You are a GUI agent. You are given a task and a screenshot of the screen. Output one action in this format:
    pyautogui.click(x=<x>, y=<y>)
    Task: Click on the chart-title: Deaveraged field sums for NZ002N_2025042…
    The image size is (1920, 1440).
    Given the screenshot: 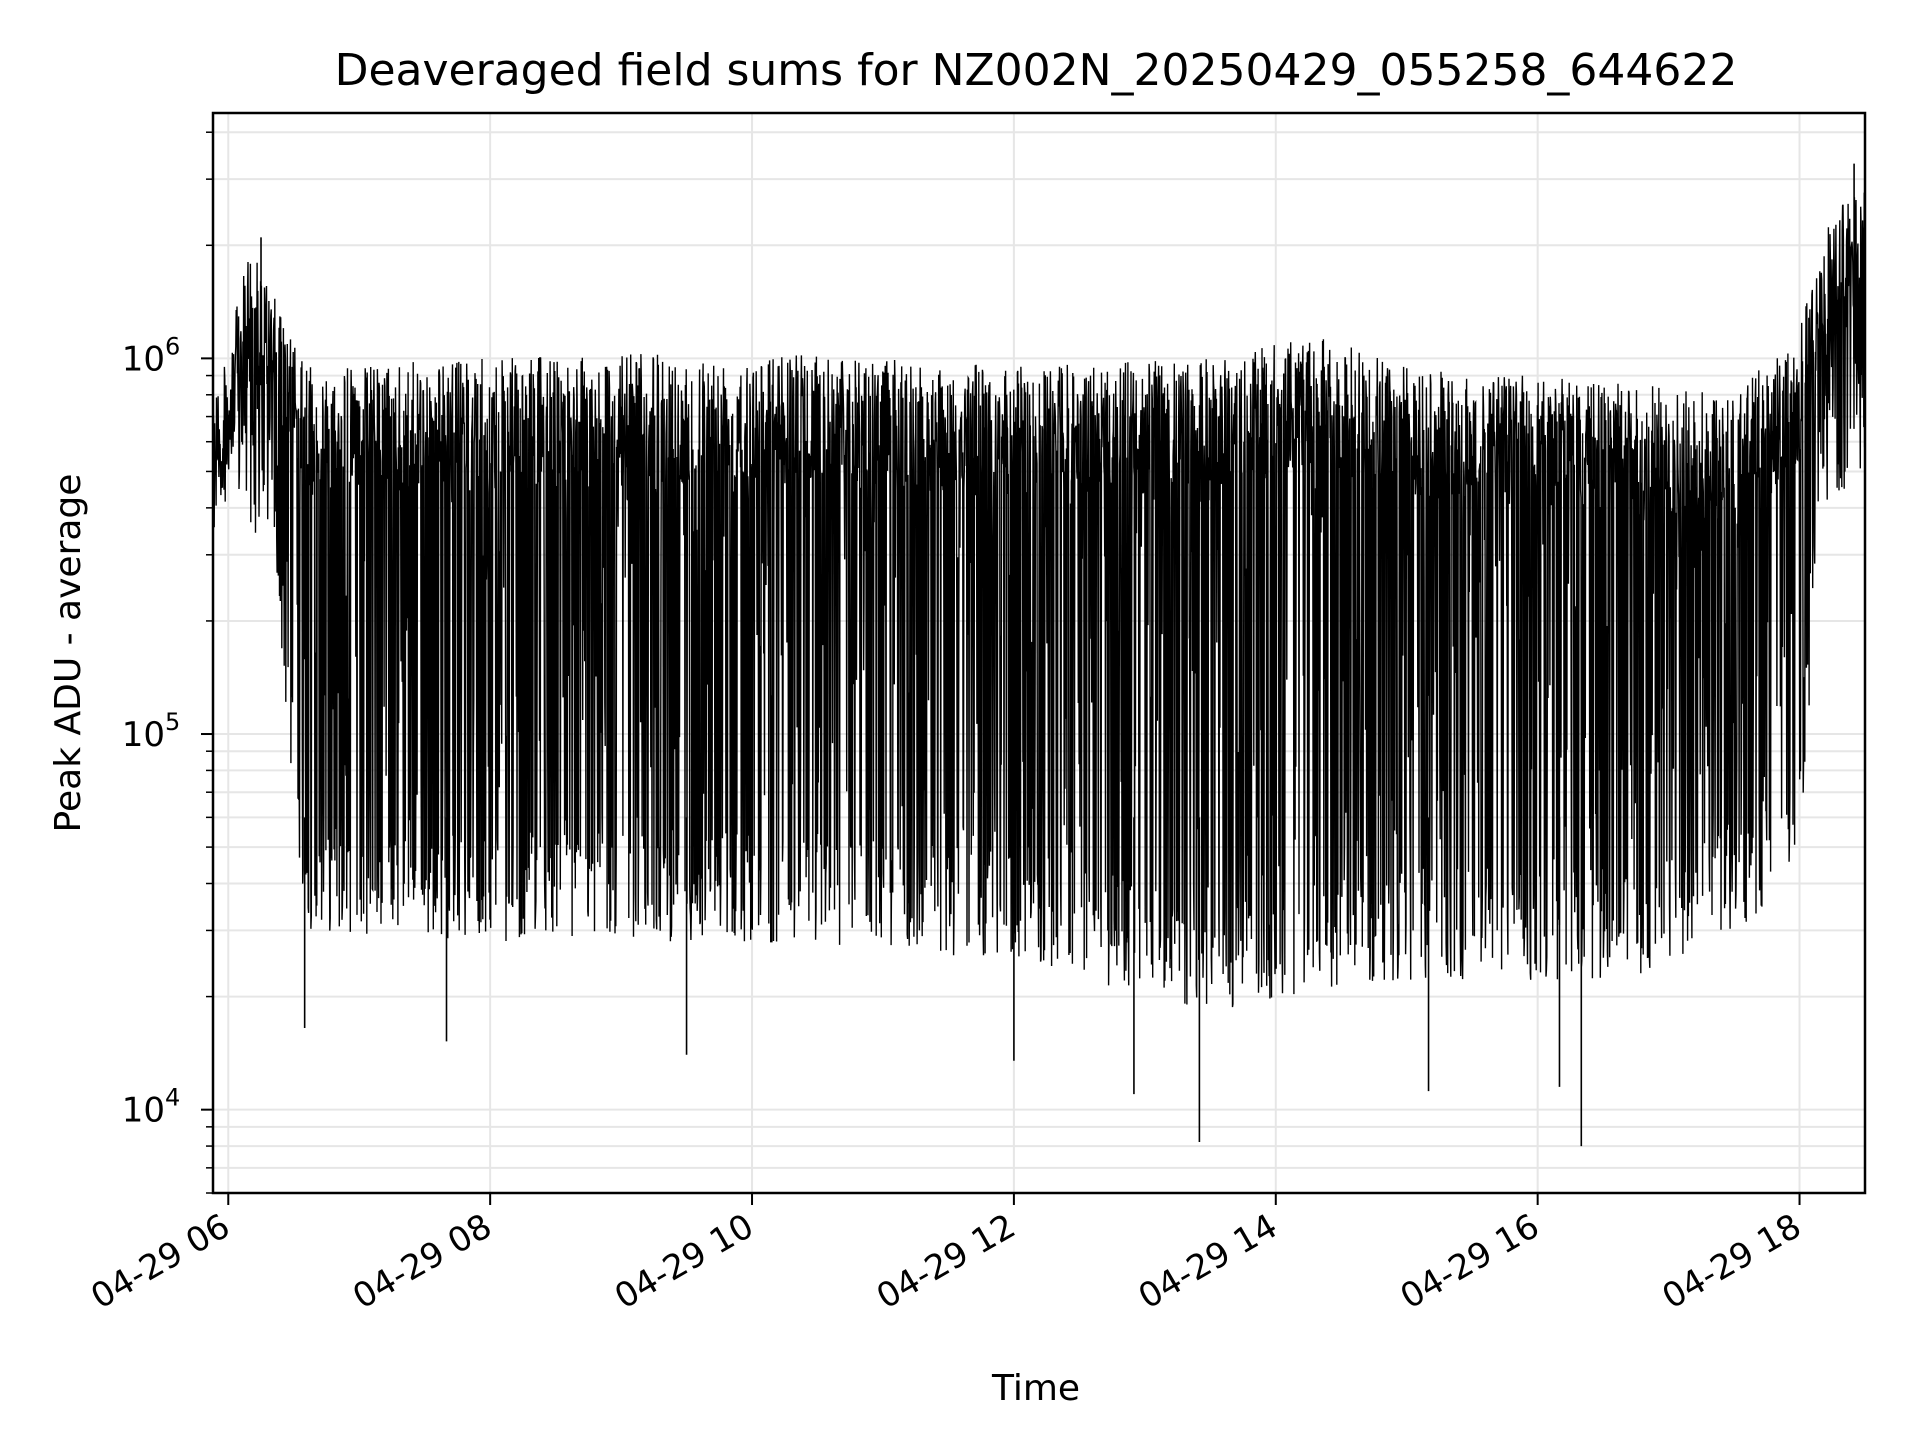 What is the action you would take?
    pyautogui.click(x=1036, y=70)
    